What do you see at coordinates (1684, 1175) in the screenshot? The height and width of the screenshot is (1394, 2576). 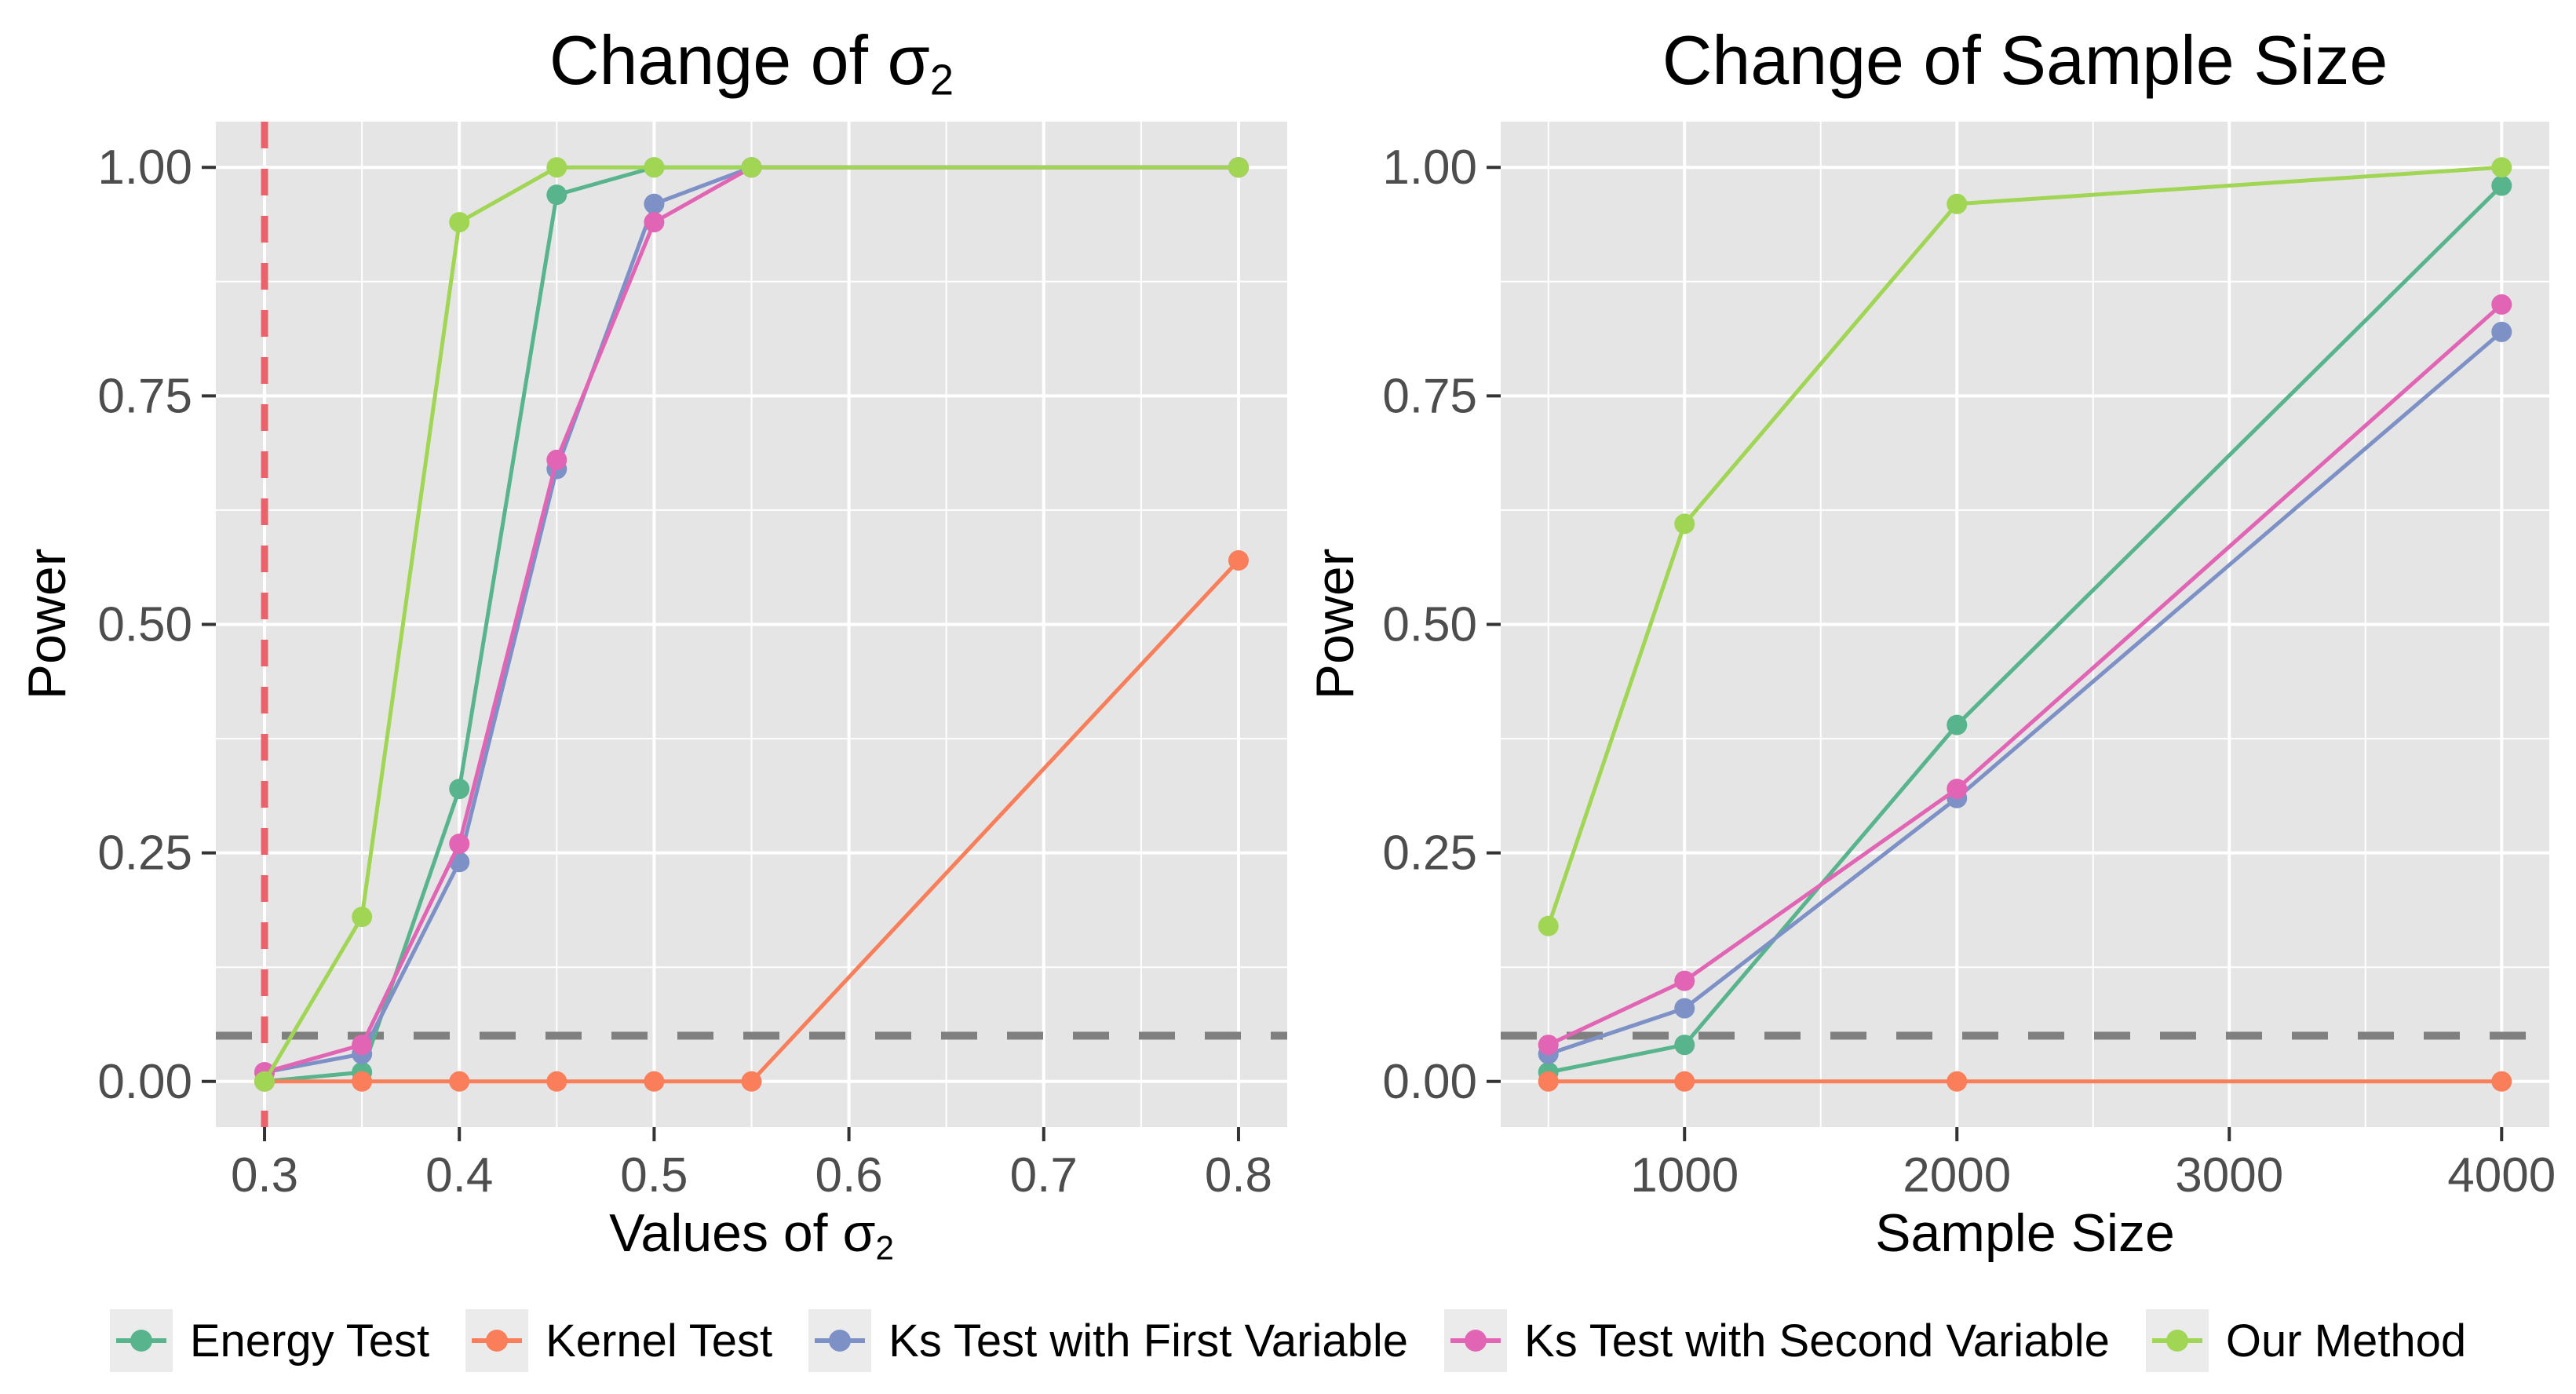 I see `x-tick-label: 1000` at bounding box center [1684, 1175].